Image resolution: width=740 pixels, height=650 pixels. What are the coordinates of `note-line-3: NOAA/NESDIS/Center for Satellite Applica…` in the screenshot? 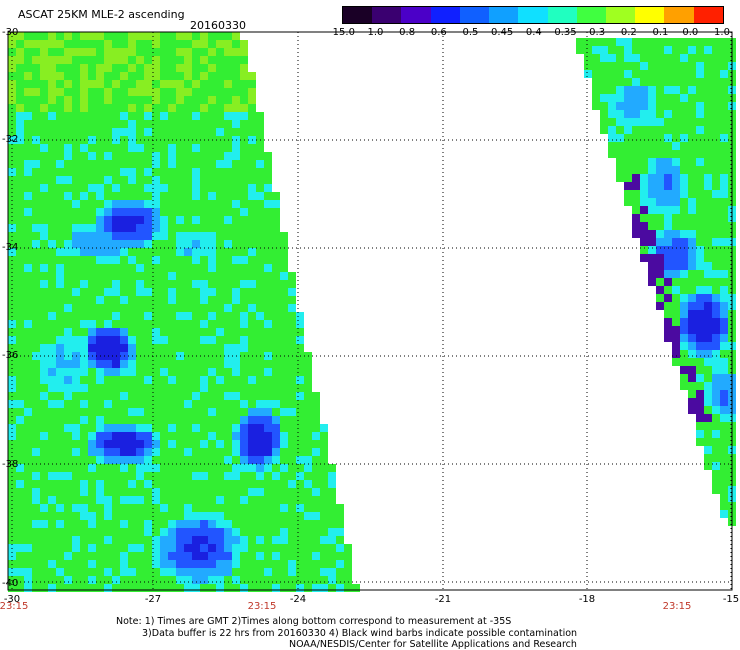 It's located at (433, 644).